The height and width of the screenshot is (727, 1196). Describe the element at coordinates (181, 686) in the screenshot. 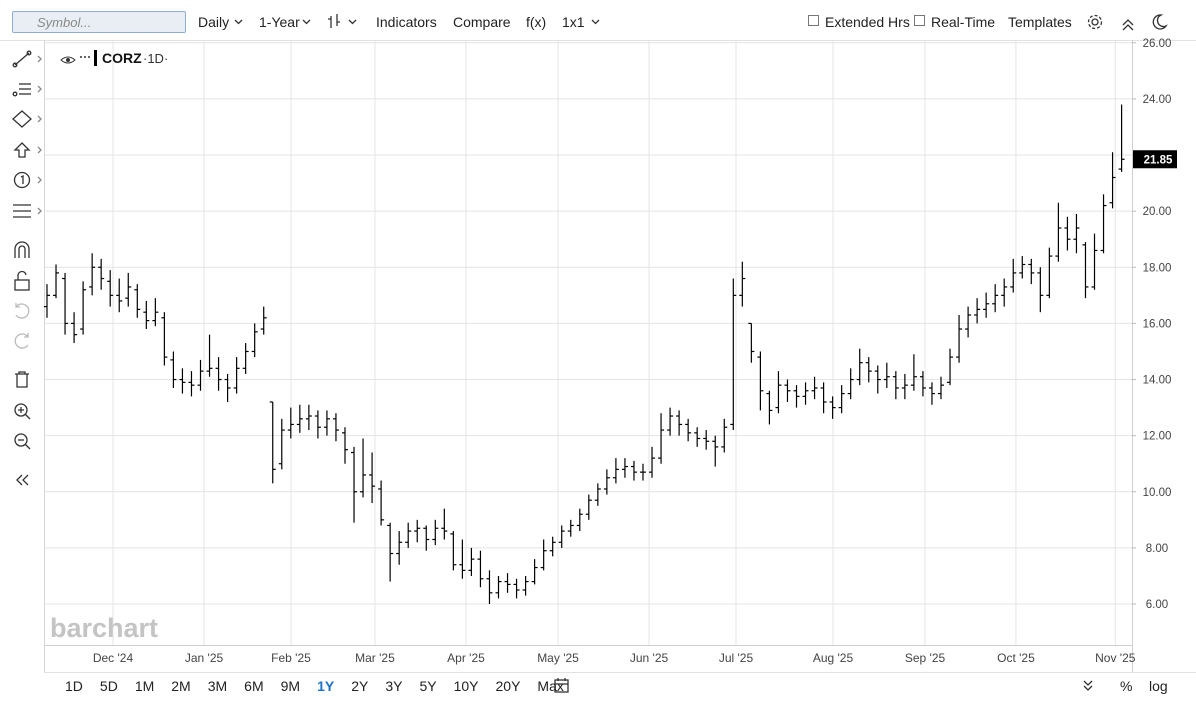

I see `range-button: 2M` at that location.